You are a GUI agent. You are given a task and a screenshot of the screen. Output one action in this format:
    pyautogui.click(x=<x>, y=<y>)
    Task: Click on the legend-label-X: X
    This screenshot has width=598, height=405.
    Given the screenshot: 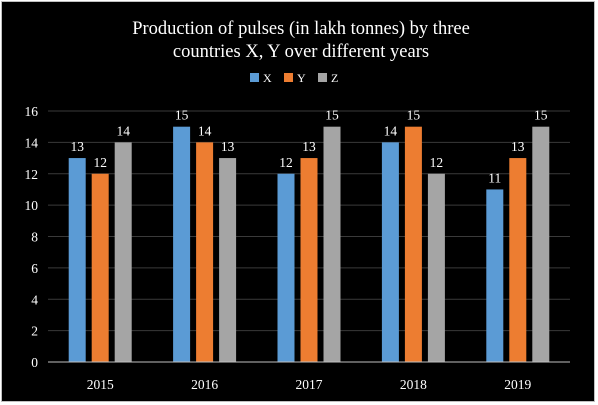 What is the action you would take?
    pyautogui.click(x=267, y=78)
    